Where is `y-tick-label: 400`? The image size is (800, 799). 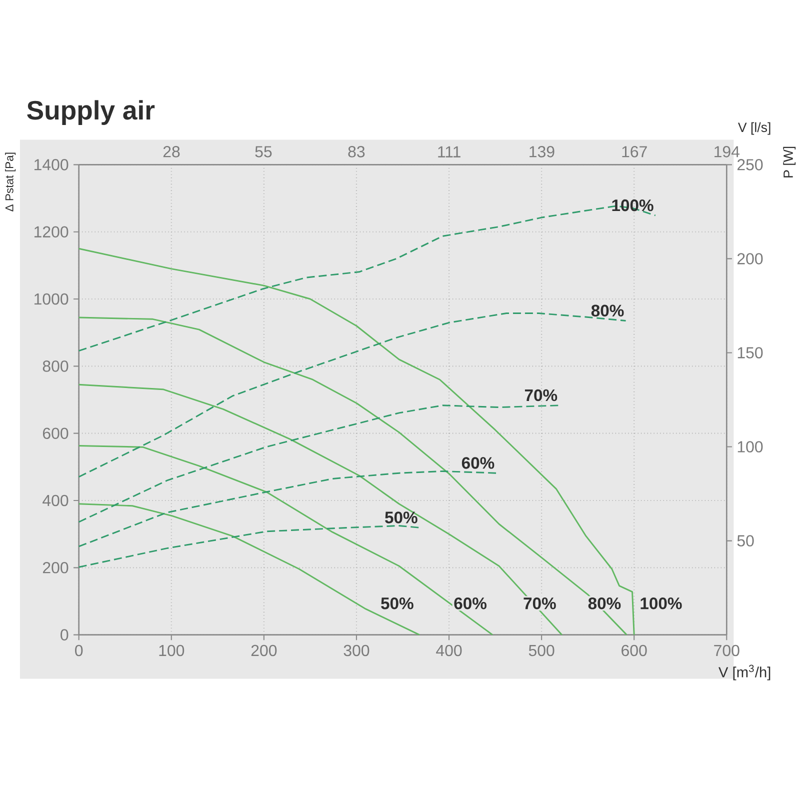
y-tick-label: 400 is located at coordinates (55, 500).